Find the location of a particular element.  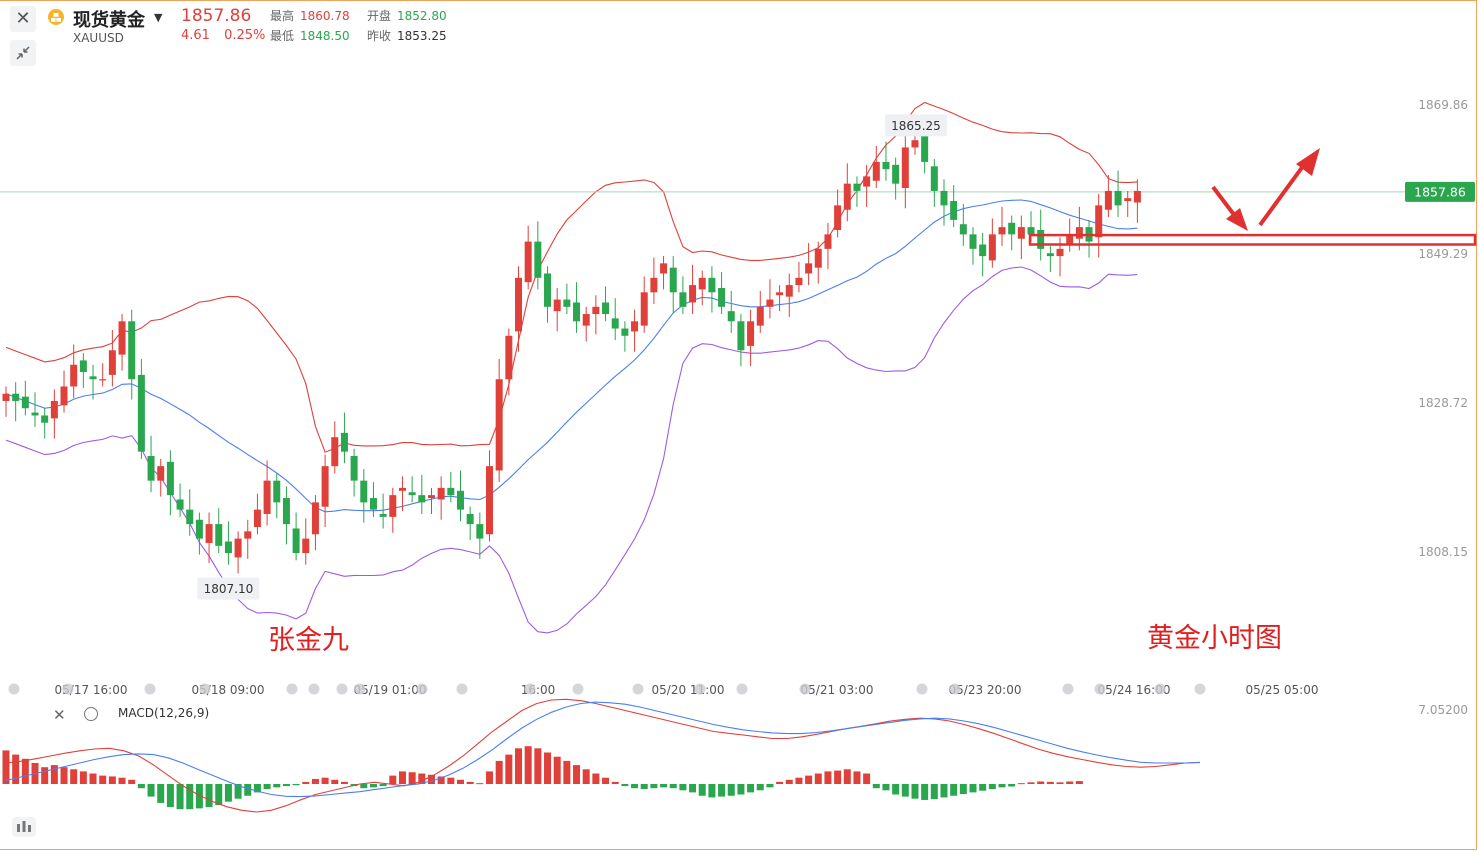

arrow-down-head is located at coordinates (1237, 219).